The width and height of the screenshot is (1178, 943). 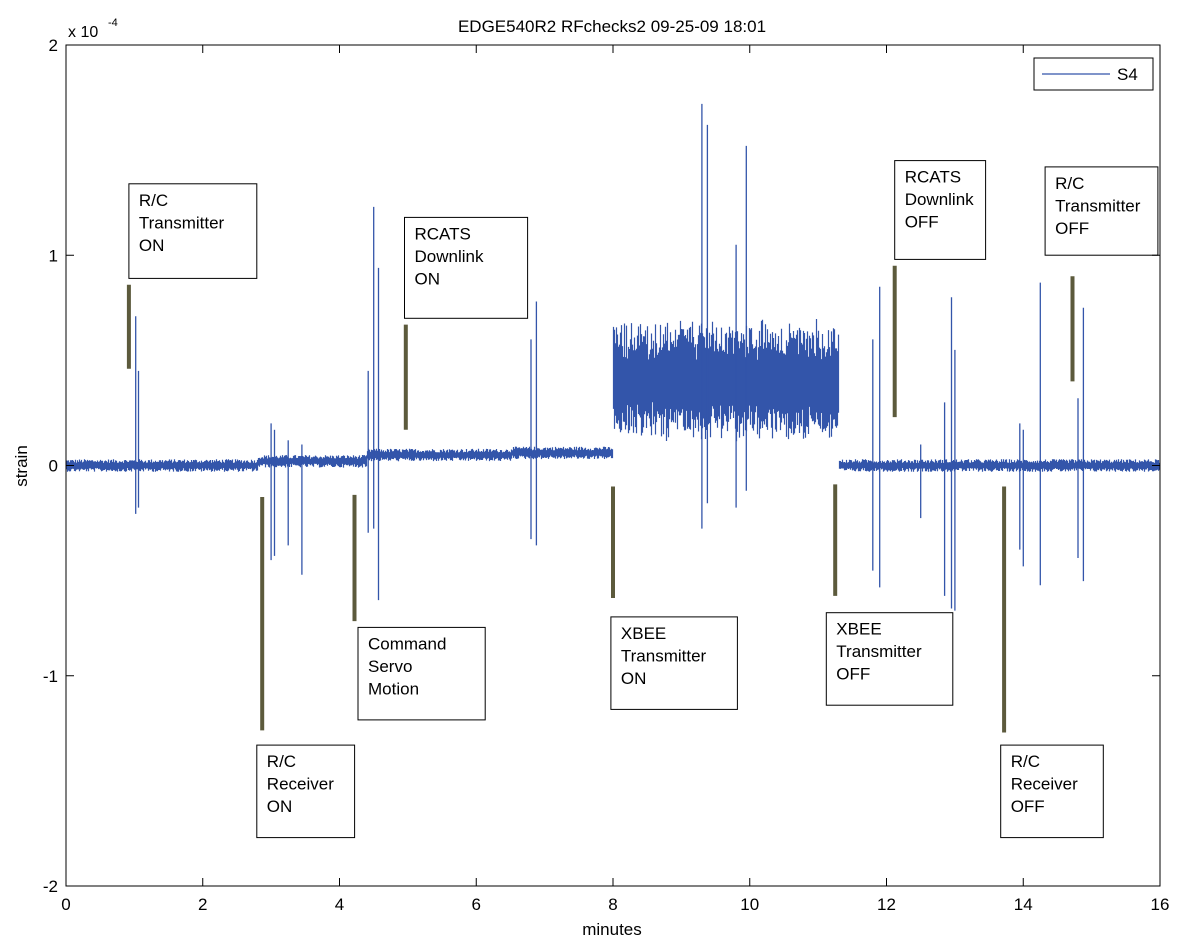 I want to click on x-tick-label: 4, so click(x=339, y=904).